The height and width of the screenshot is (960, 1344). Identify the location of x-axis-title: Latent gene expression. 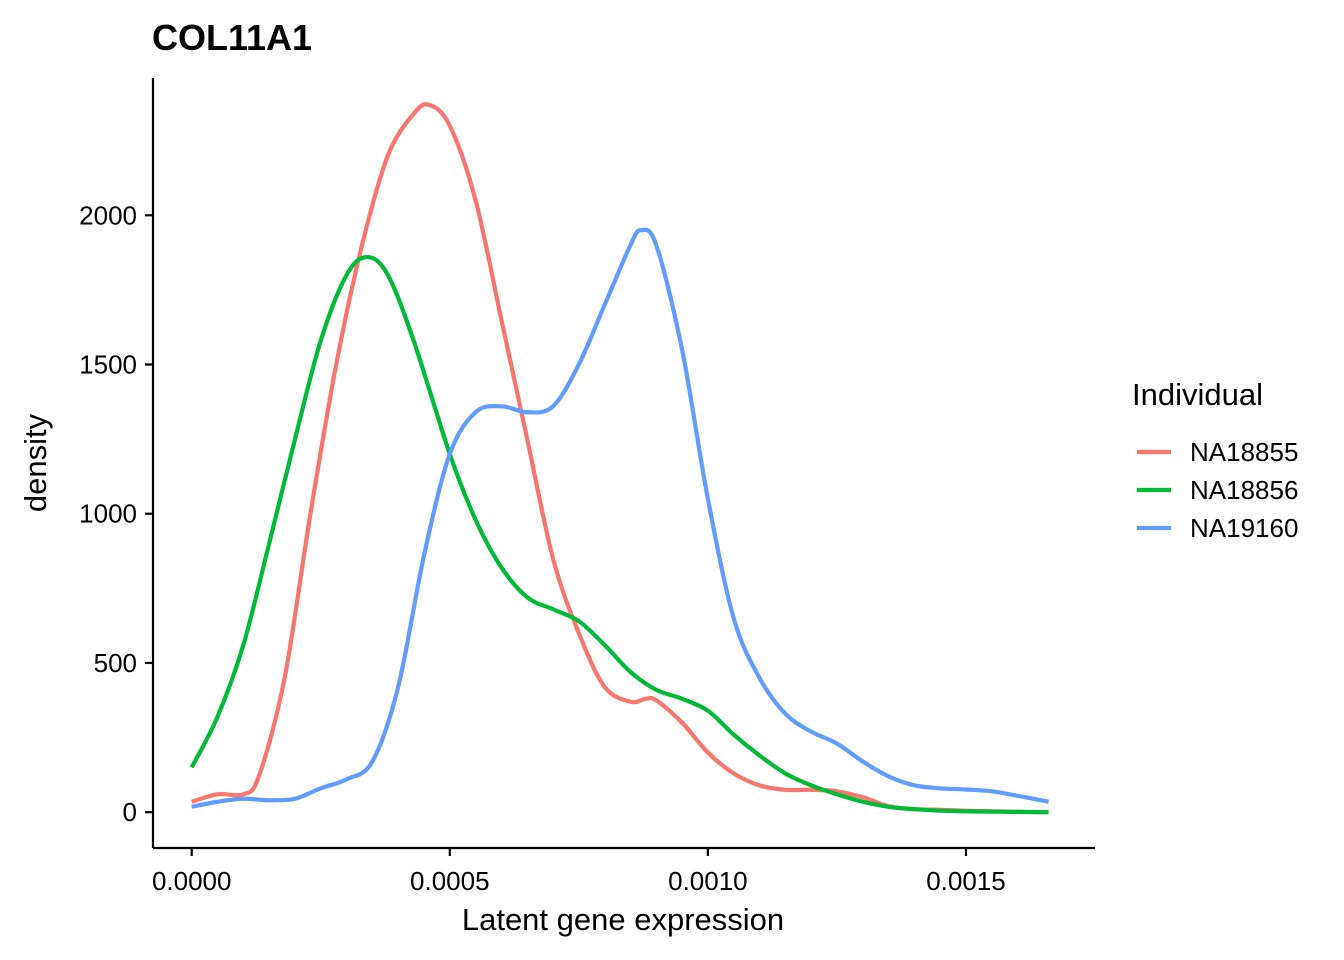
(623, 919).